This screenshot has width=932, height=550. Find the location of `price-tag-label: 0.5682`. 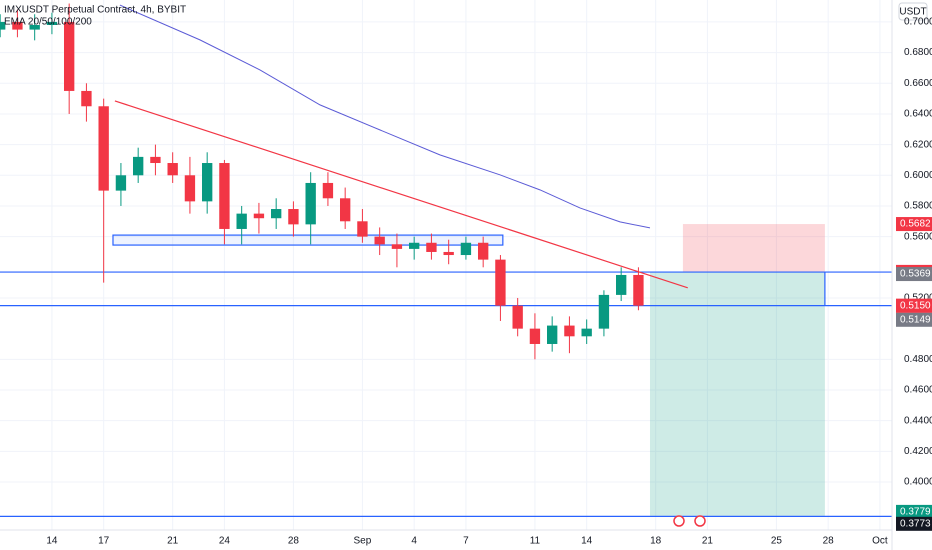

price-tag-label: 0.5682 is located at coordinates (915, 224).